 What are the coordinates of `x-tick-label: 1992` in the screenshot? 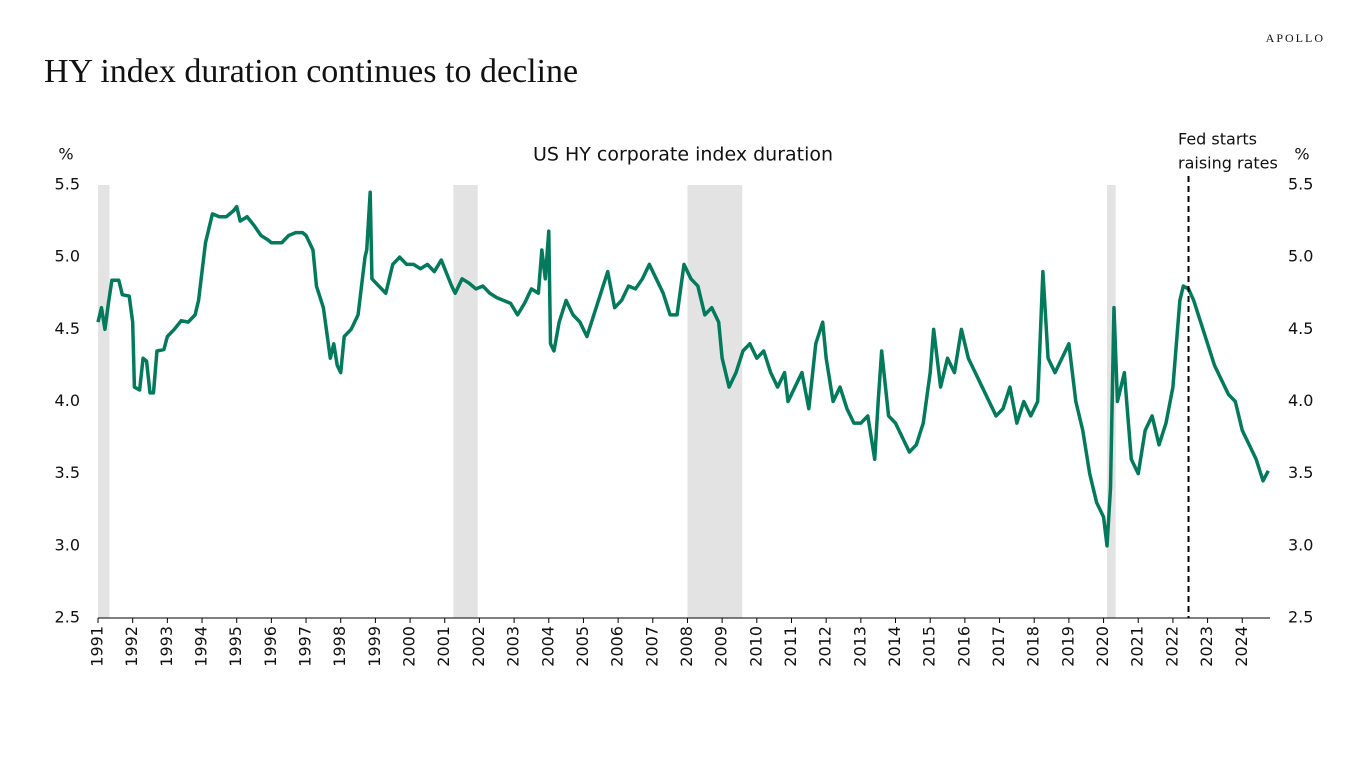 It's located at (131, 646).